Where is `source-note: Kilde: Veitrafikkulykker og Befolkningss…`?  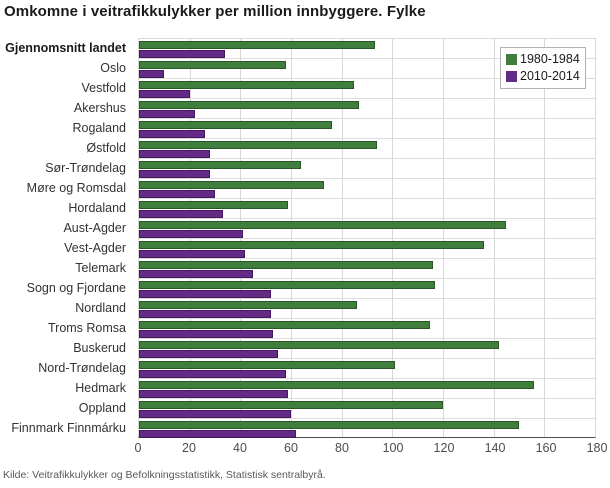 source-note: Kilde: Veitrafikkulykker og Befolkningss… is located at coordinates (164, 475).